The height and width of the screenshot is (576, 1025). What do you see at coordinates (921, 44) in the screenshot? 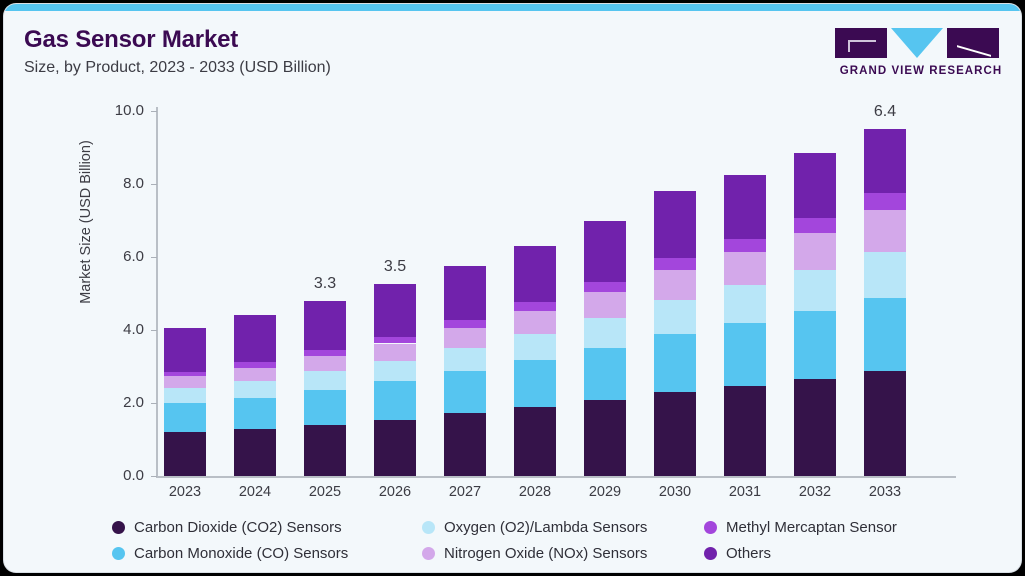
I see `logo-marks` at bounding box center [921, 44].